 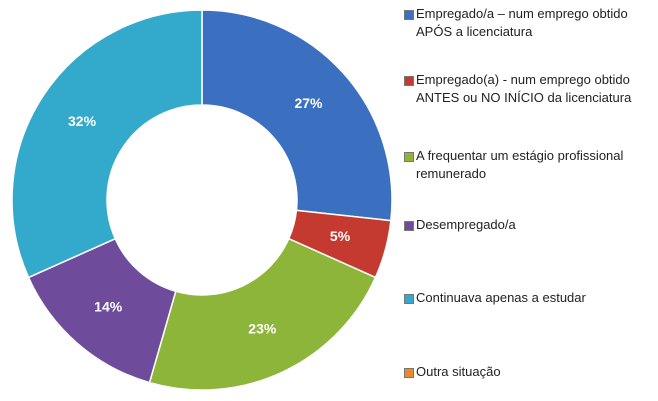 I want to click on data-label: 32%, so click(x=82, y=121).